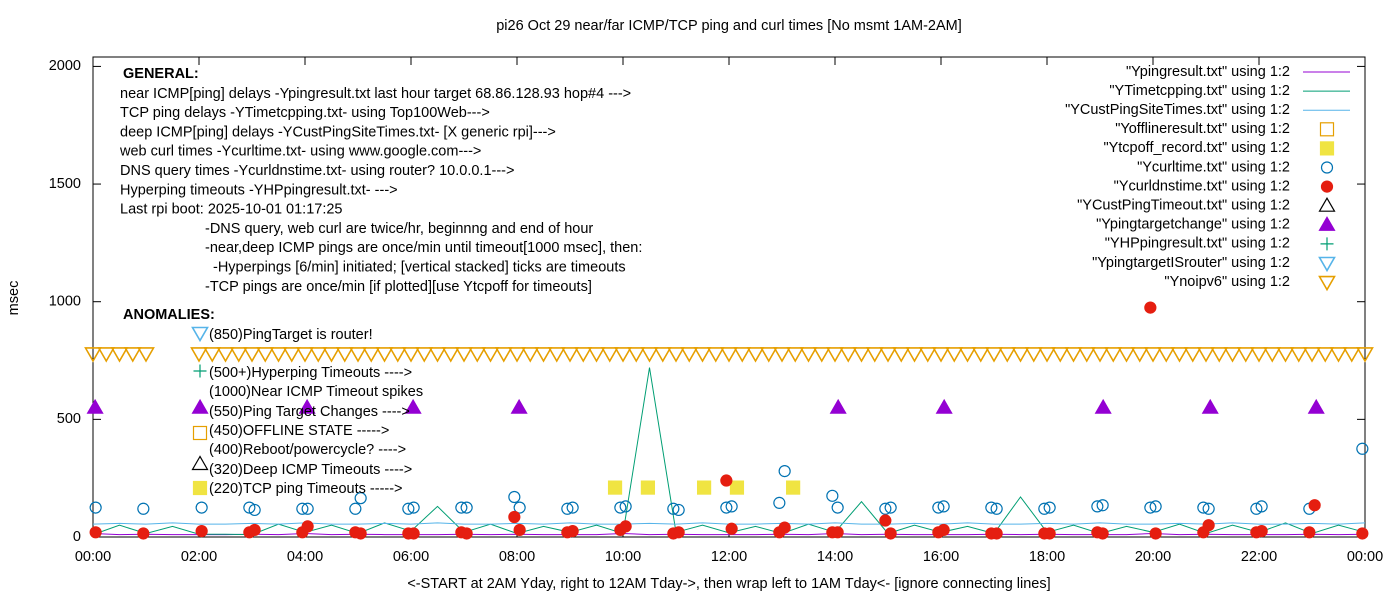 The width and height of the screenshot is (1400, 600). What do you see at coordinates (1202, 186) in the screenshot?
I see `legend-label: "Ycurldnstime.txt" using 1:2` at bounding box center [1202, 186].